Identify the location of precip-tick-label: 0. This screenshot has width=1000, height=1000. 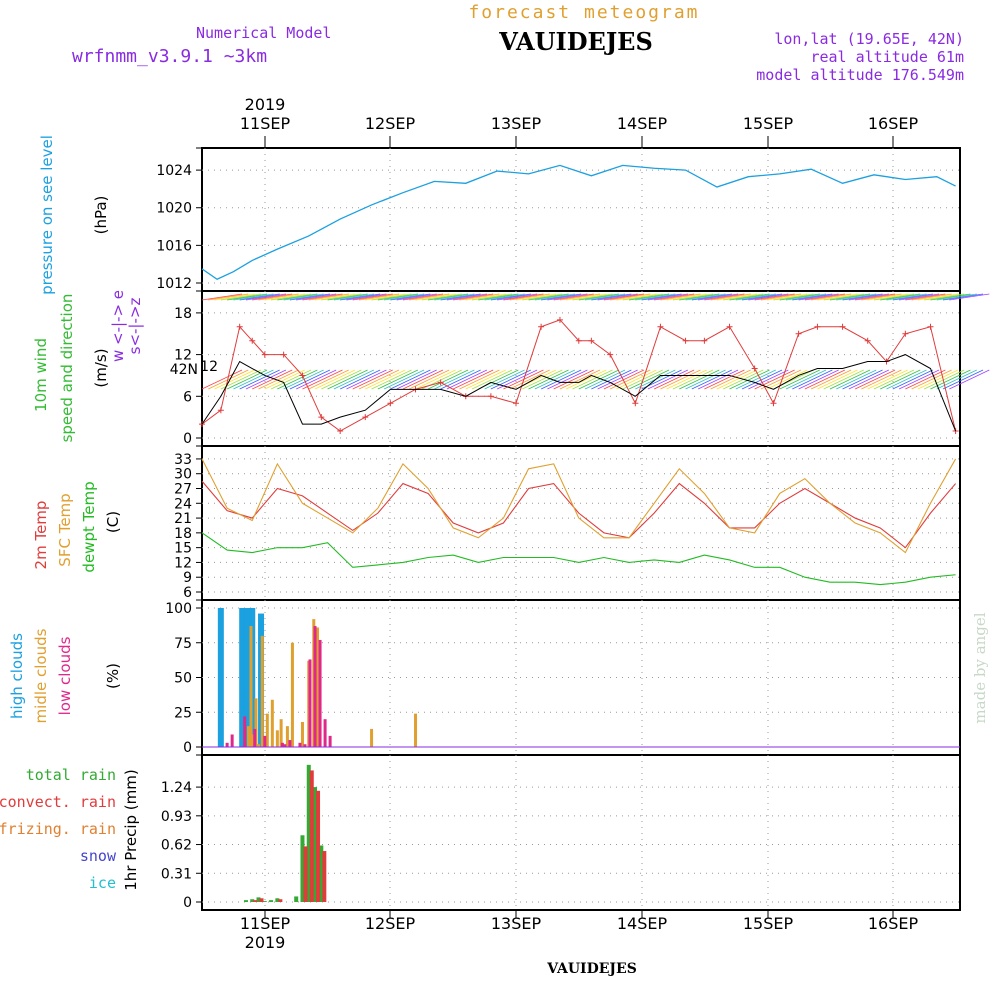
(187, 903).